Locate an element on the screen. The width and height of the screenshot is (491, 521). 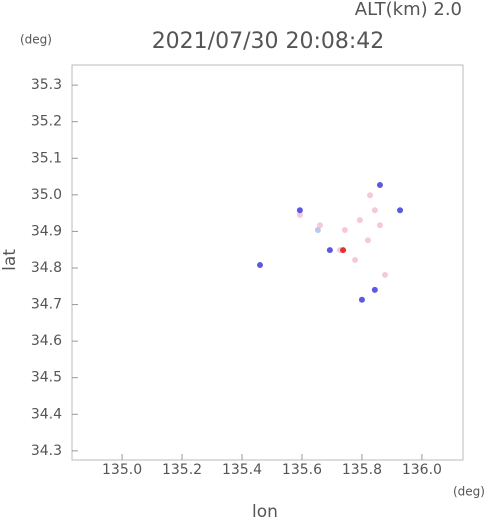
y-axis-label: lat is located at coordinates (10, 260).